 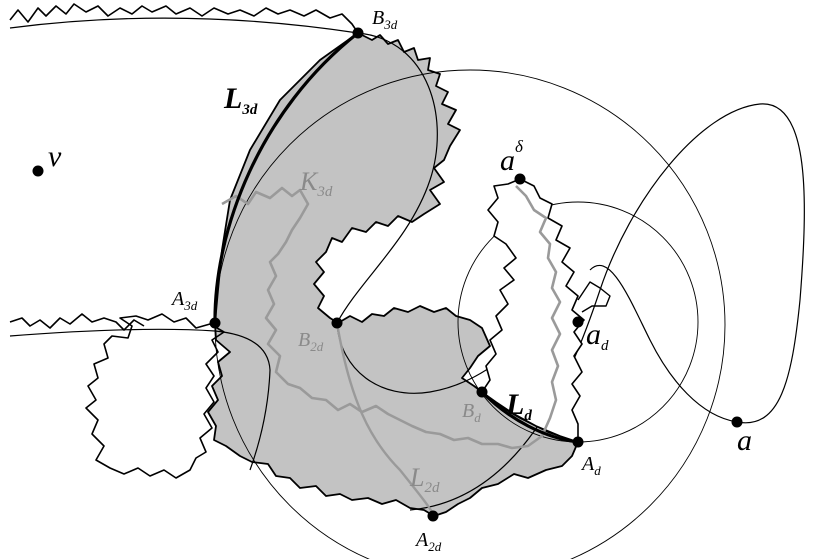 What do you see at coordinates (184, 300) in the screenshot?
I see `label-a3d: A3d` at bounding box center [184, 300].